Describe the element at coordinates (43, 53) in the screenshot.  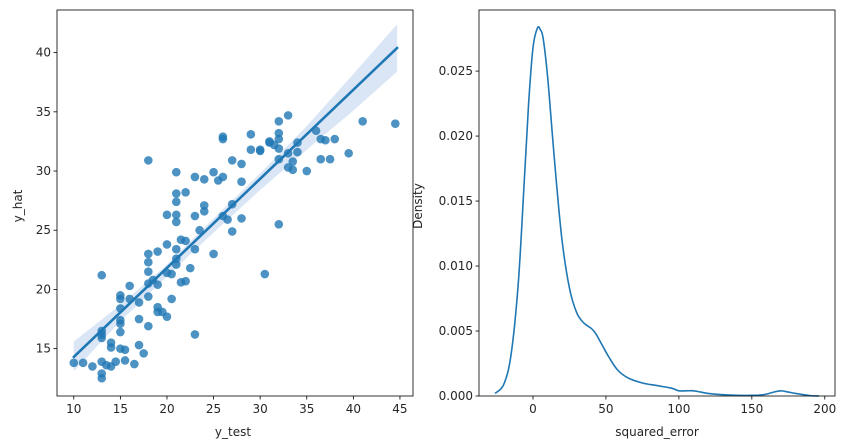
I see `y-tick-label: 40` at that location.